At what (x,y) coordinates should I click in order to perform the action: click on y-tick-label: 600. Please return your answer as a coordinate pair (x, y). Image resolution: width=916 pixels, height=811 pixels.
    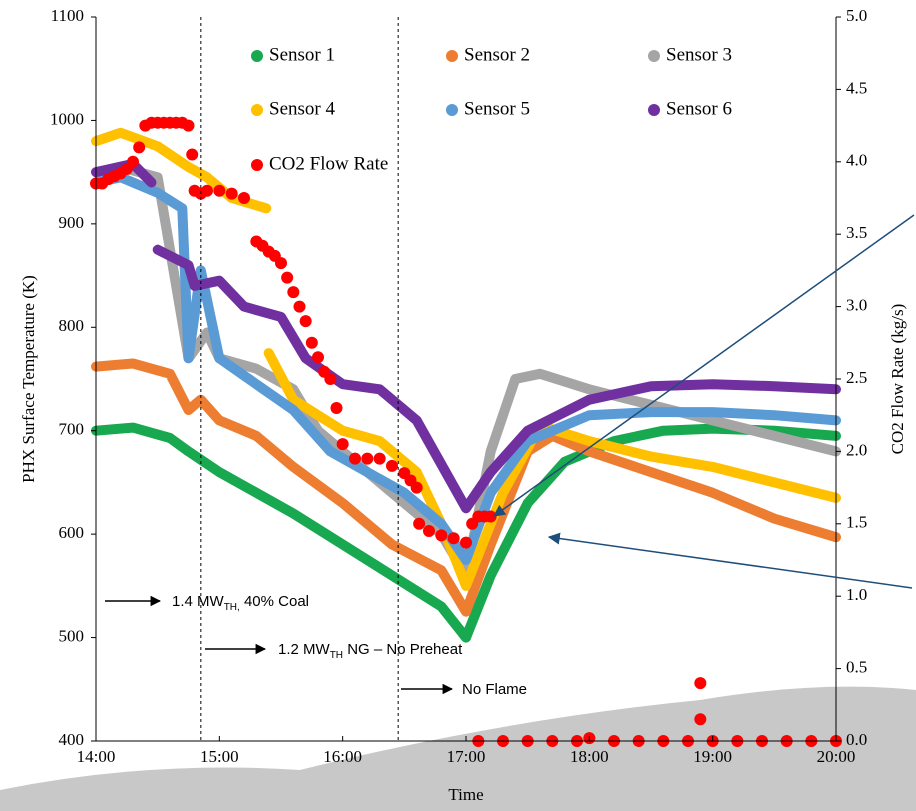
    Looking at the image, I should click on (72, 532).